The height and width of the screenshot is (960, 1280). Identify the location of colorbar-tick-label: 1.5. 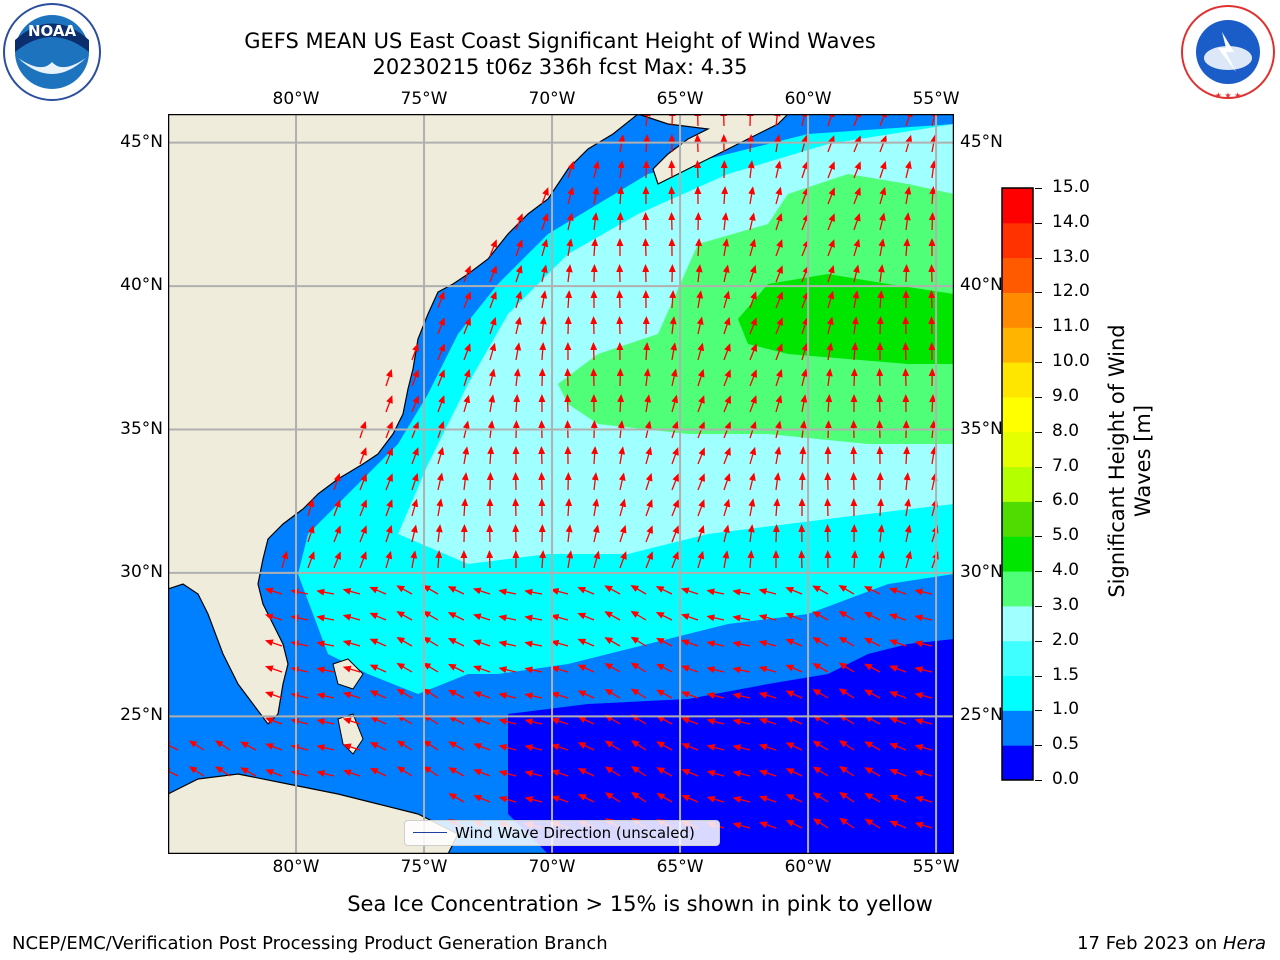
(1066, 674).